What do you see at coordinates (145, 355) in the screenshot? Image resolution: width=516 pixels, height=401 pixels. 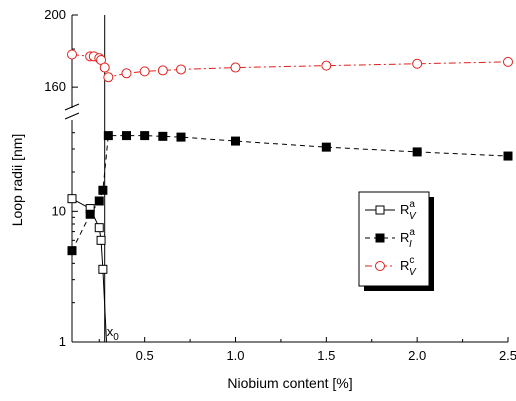 I see `x-tick-label: 0.5` at bounding box center [145, 355].